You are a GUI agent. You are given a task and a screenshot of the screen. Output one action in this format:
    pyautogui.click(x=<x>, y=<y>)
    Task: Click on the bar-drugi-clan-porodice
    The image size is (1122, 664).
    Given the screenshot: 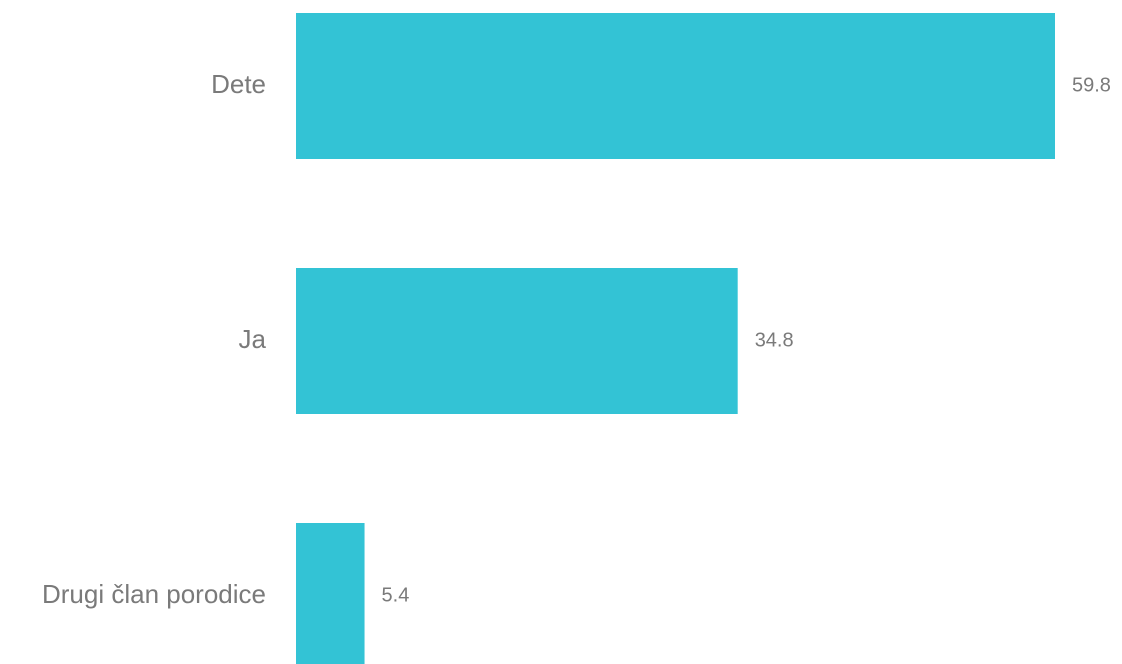 What is the action you would take?
    pyautogui.click(x=330, y=593)
    